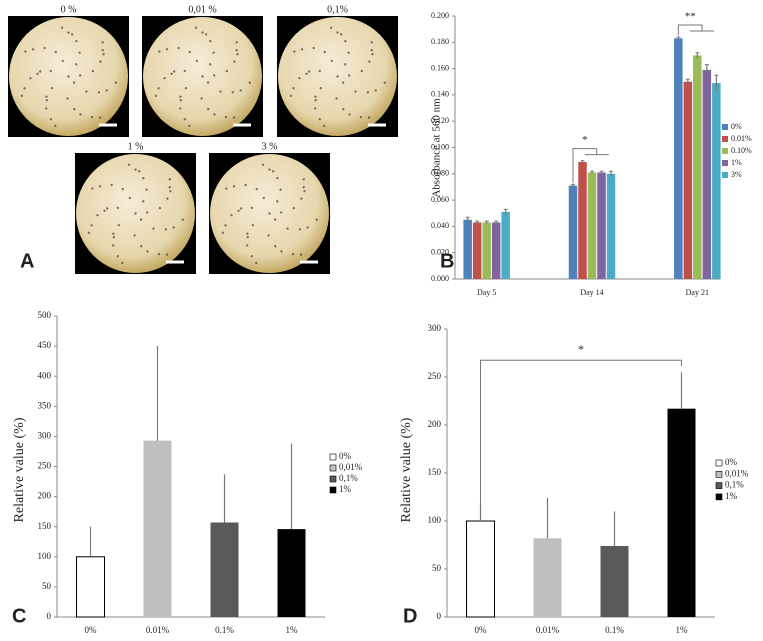 This screenshot has height=641, width=763. I want to click on y-tick-label: 0.120, so click(440, 120).